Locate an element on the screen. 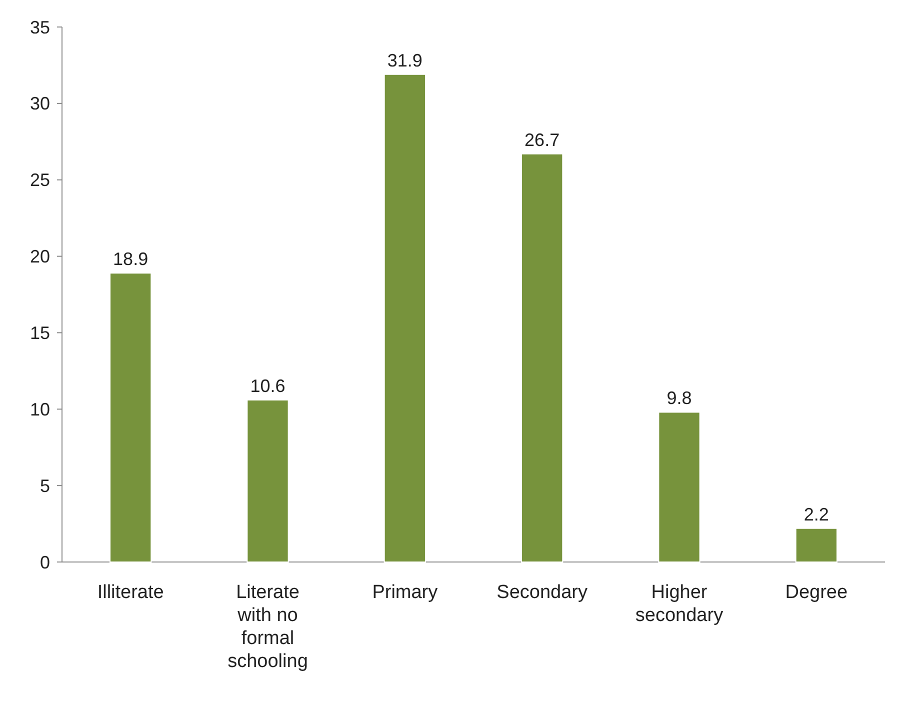 The image size is (903, 705). y-tick-label: 25 is located at coordinates (40, 180).